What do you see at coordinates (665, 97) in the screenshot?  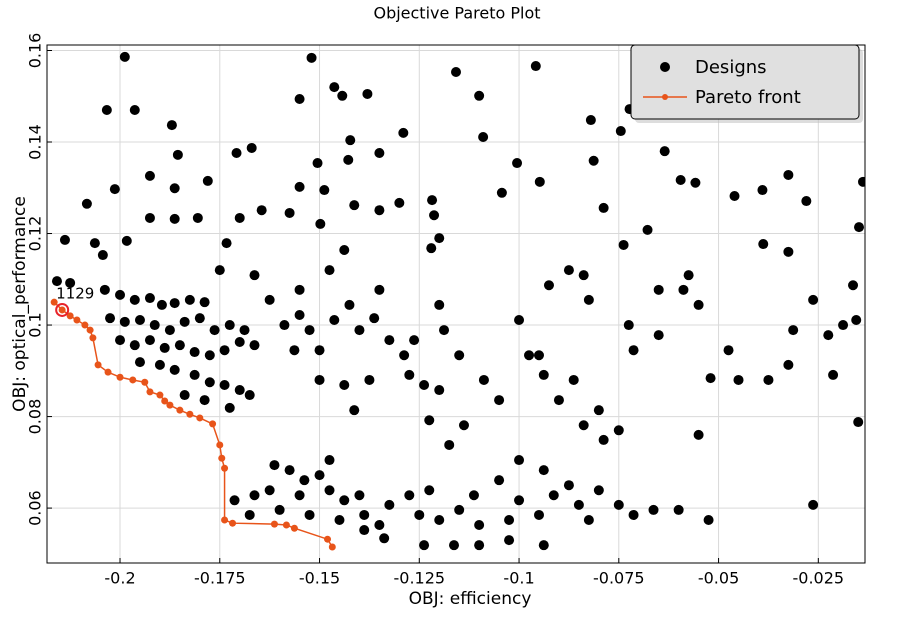 I see `legend-marker` at bounding box center [665, 97].